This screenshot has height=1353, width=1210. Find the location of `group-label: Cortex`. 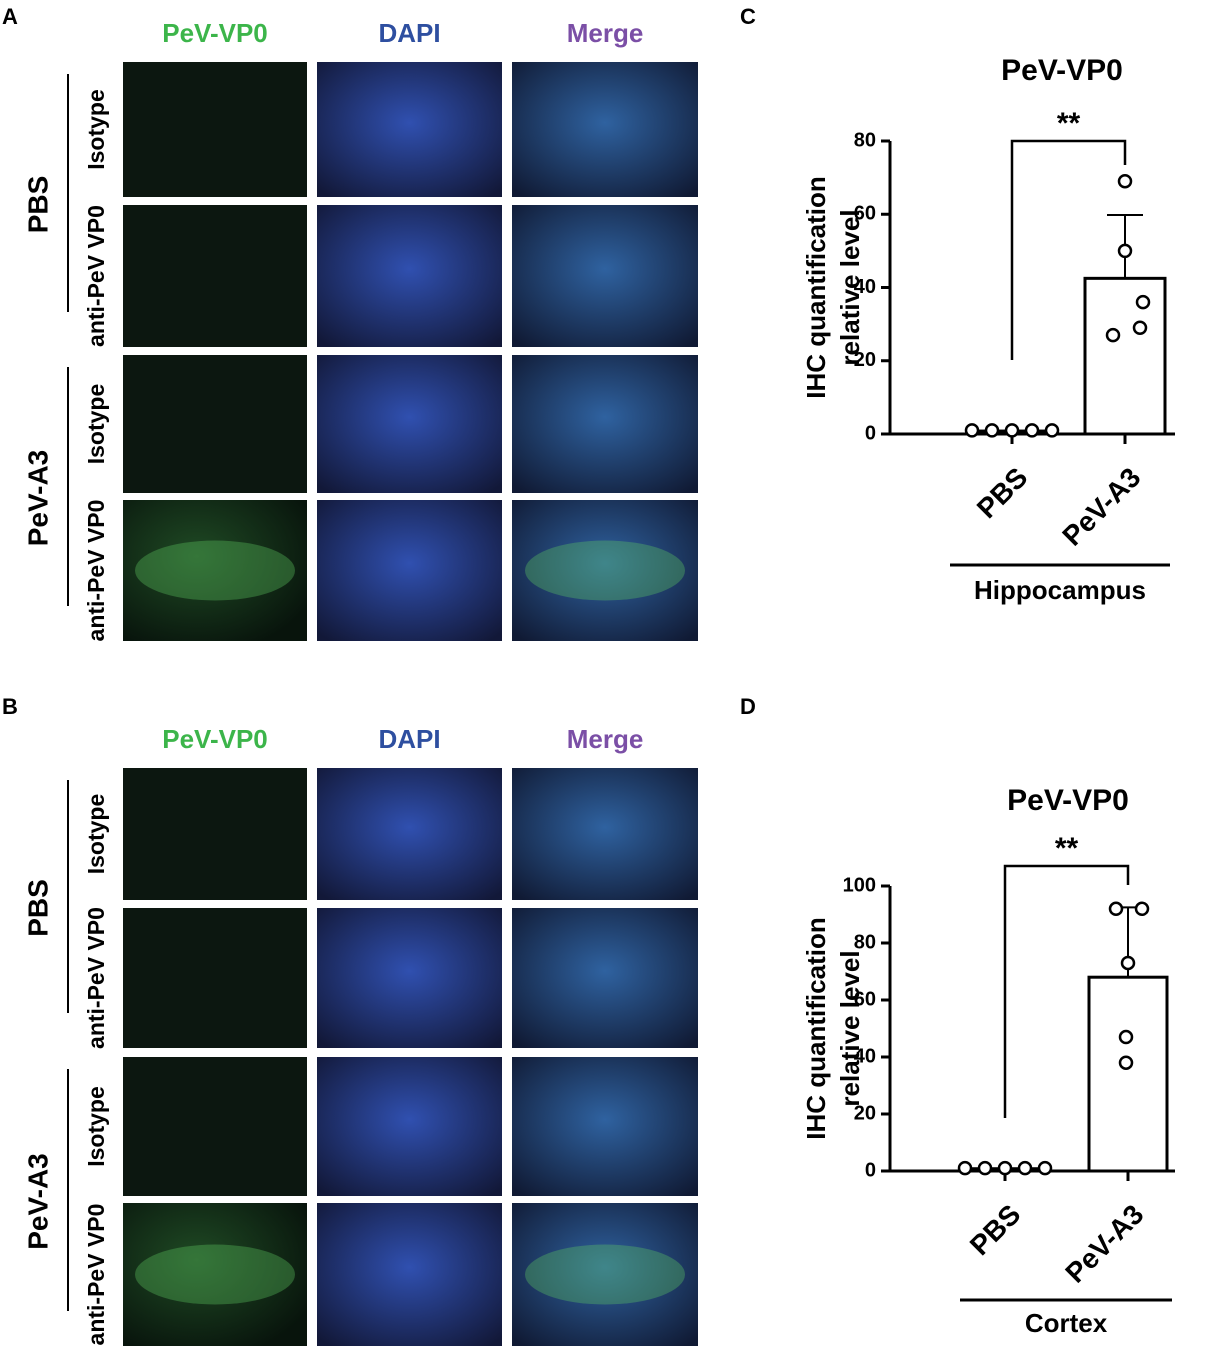

group-label: Cortex is located at coordinates (1066, 1323).